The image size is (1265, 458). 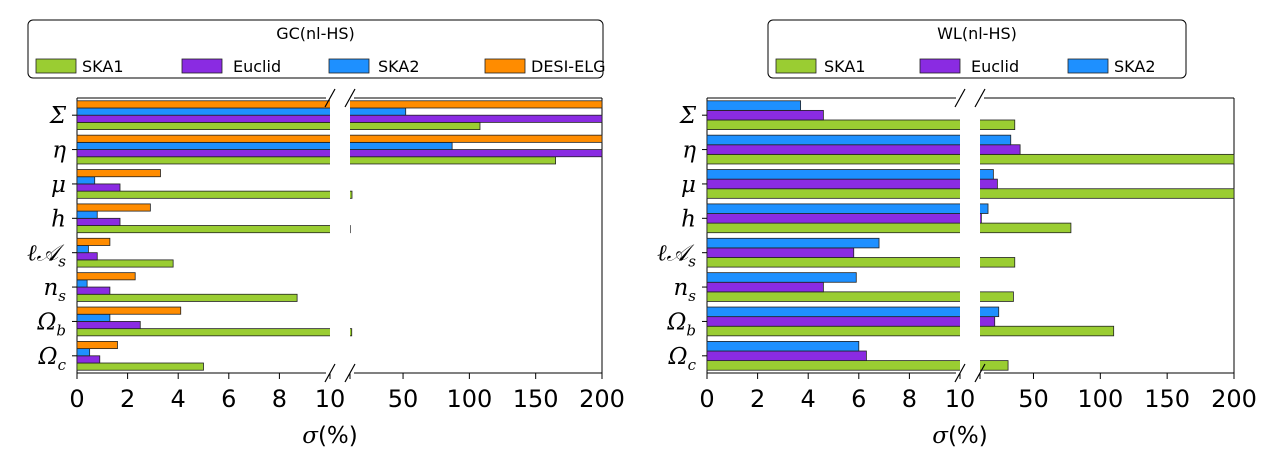 What do you see at coordinates (98, 187) in the screenshot?
I see `bar-Euclid-mu` at bounding box center [98, 187].